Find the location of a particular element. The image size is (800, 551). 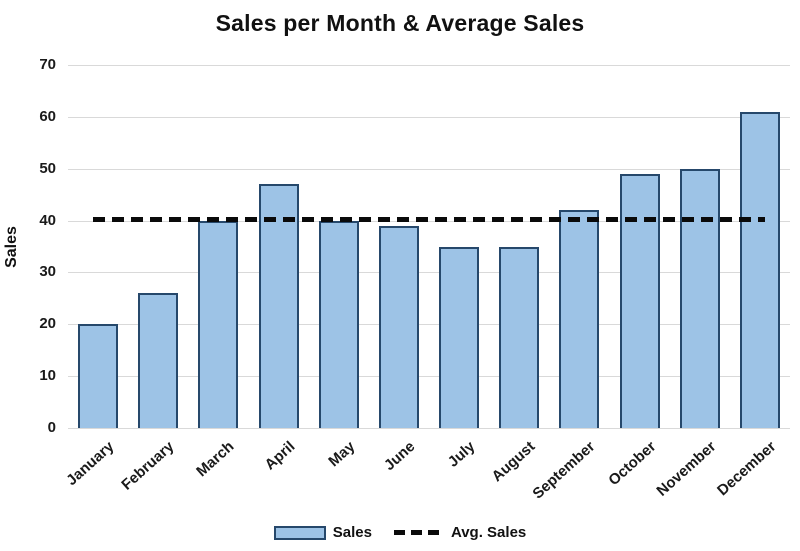

bar-february is located at coordinates (158, 360).